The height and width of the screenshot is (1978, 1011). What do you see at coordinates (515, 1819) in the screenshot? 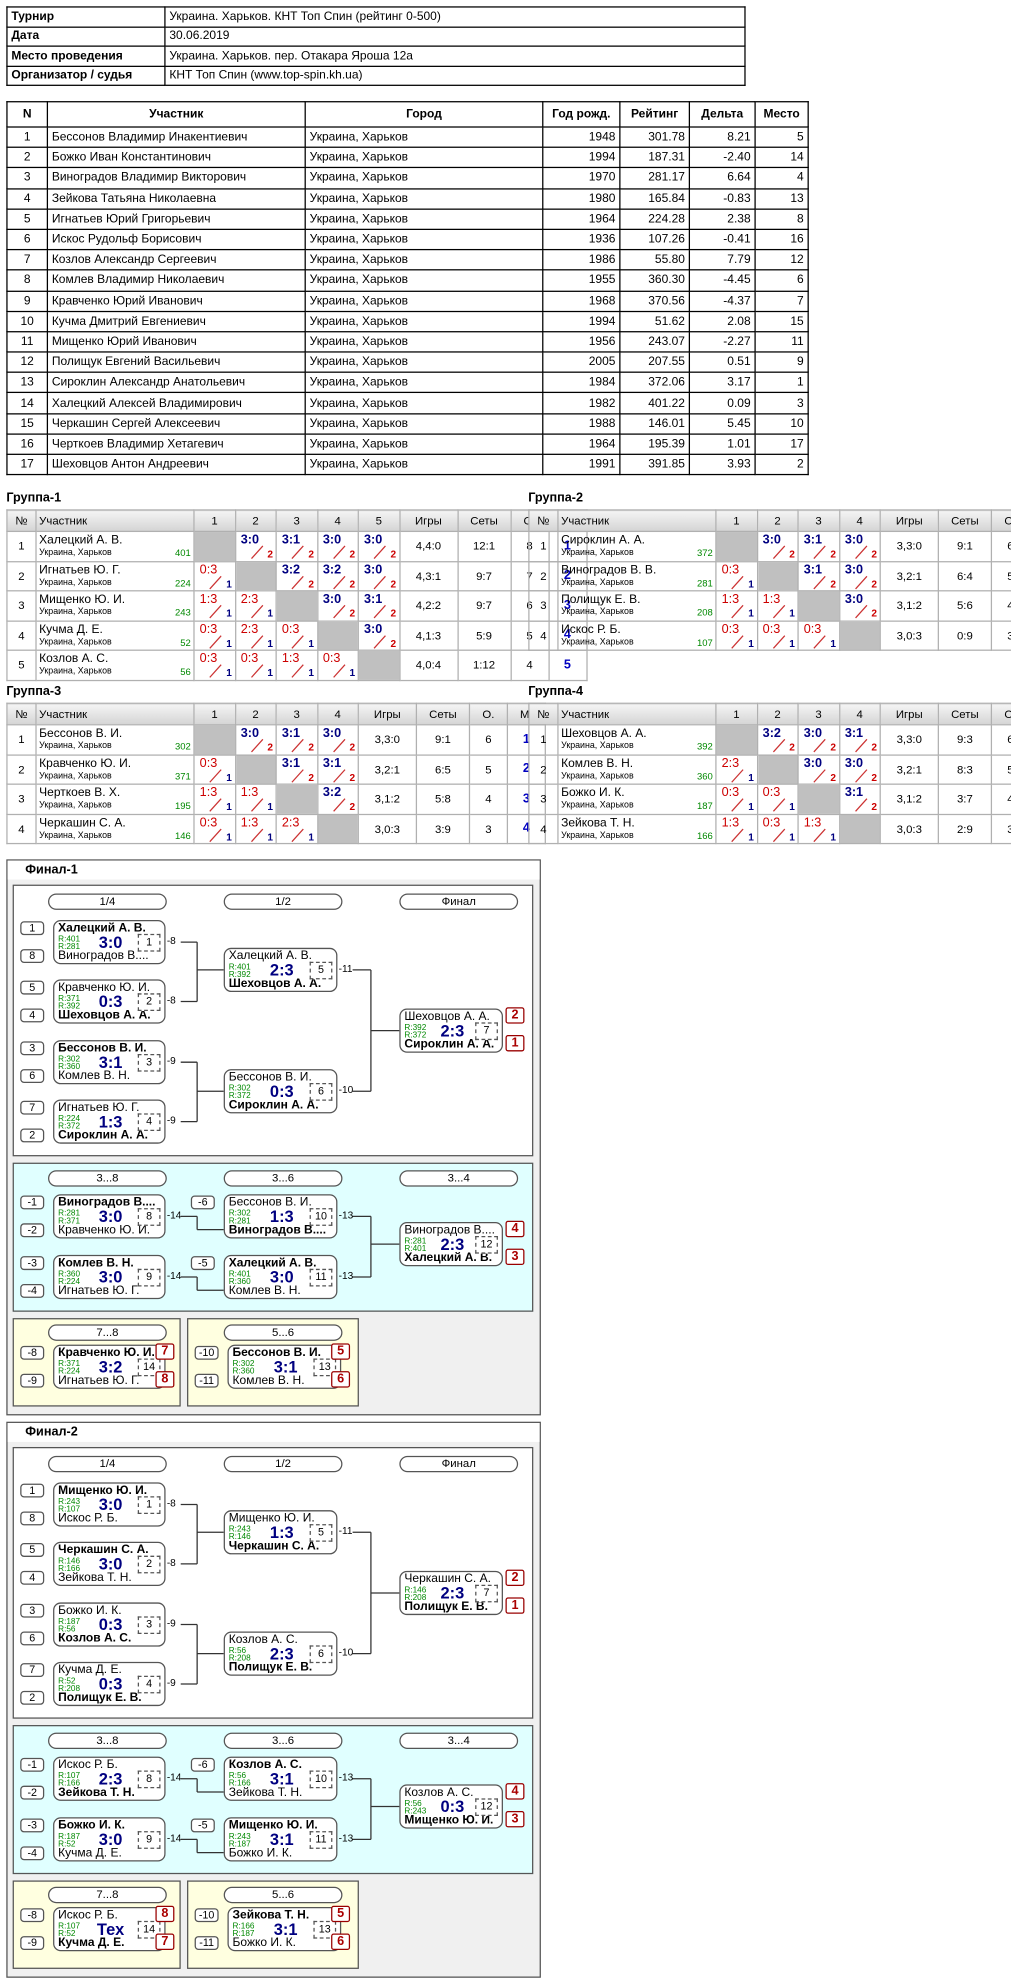
I see `place-box: 3` at bounding box center [515, 1819].